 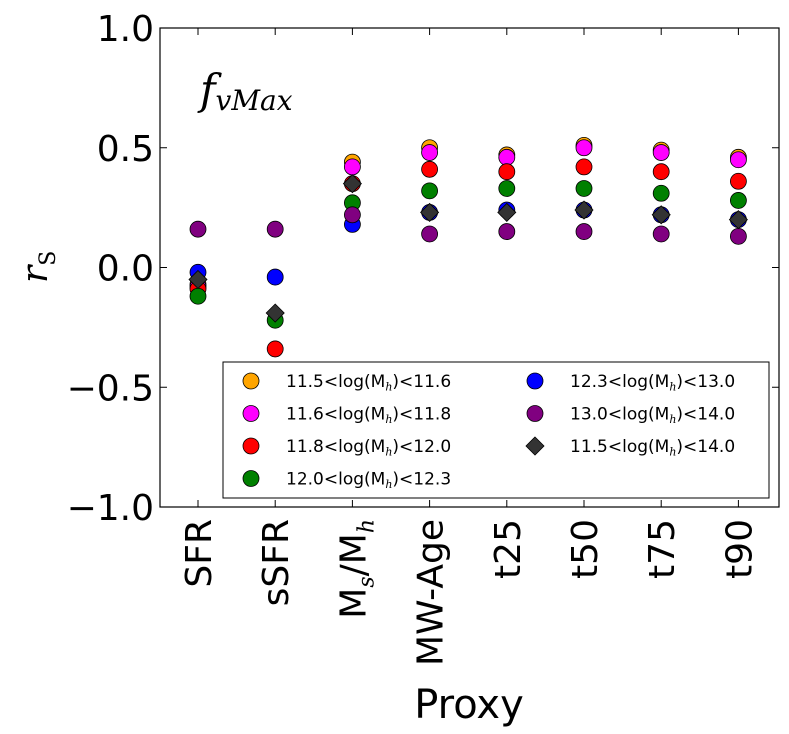 I want to click on y-axis-label: rS, so click(x=38, y=267).